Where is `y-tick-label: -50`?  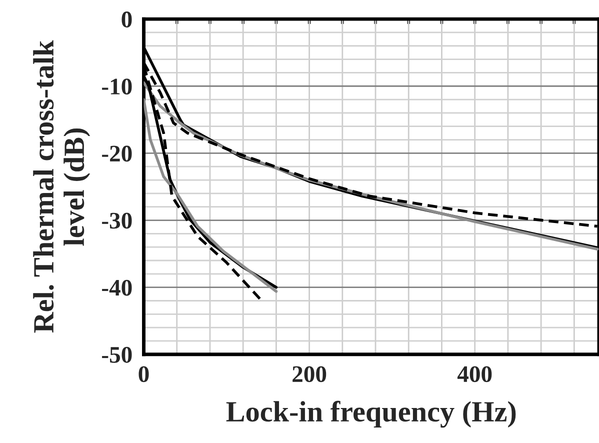 y-tick-label: -50 is located at coordinates (117, 354).